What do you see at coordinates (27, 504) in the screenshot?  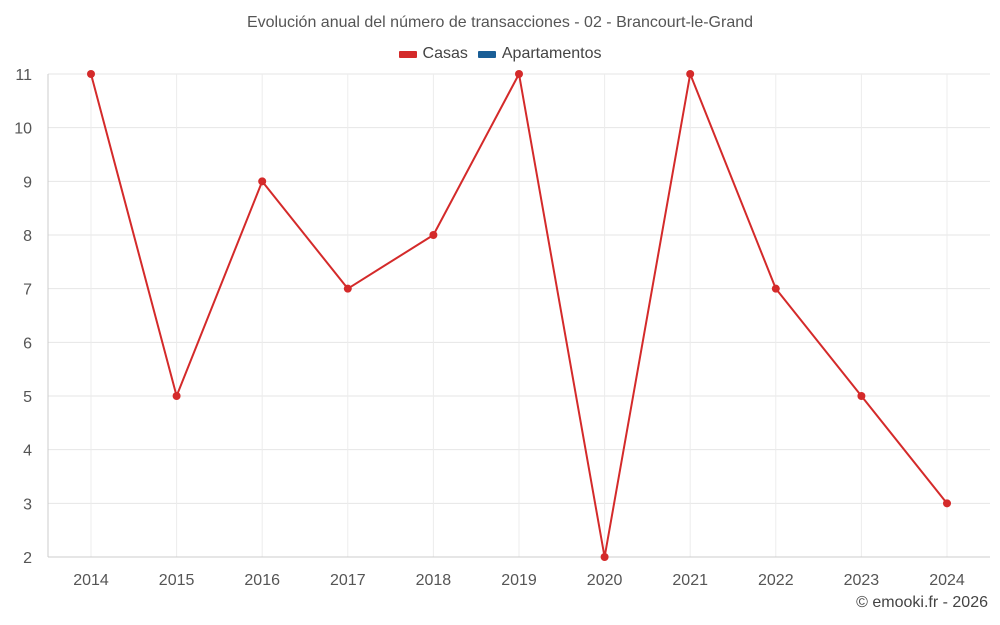 I see `y-tick-label: 3` at bounding box center [27, 504].